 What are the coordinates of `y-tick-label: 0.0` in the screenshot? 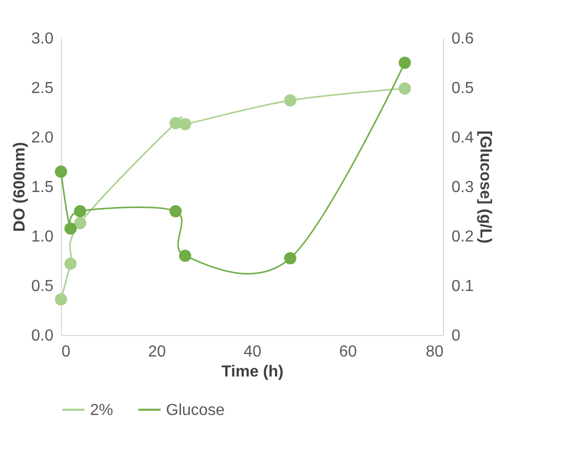 It's located at (42, 336).